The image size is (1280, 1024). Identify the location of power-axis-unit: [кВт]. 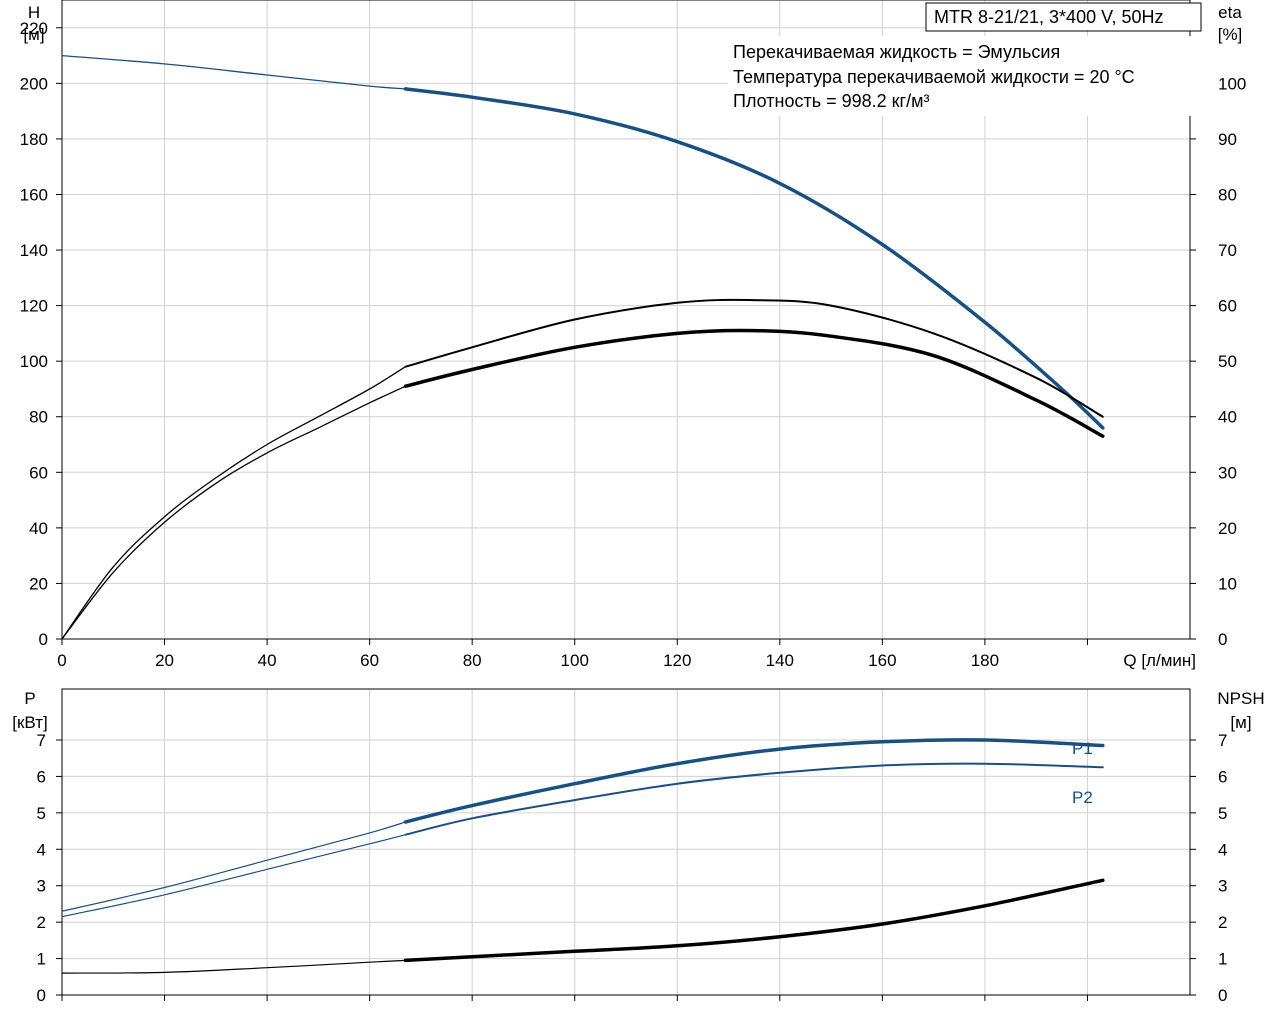
(29, 722).